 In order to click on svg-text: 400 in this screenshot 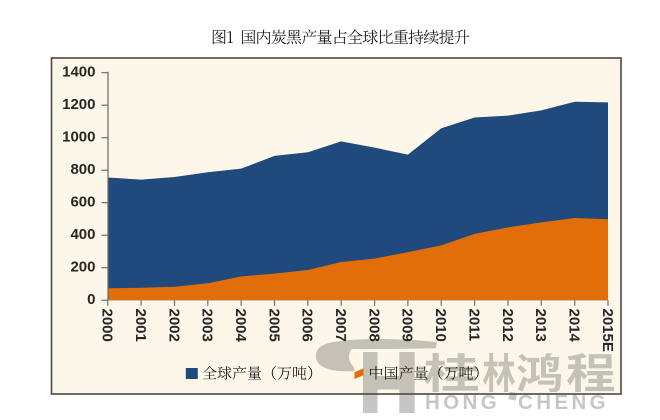, I will do `click(82, 234)`.